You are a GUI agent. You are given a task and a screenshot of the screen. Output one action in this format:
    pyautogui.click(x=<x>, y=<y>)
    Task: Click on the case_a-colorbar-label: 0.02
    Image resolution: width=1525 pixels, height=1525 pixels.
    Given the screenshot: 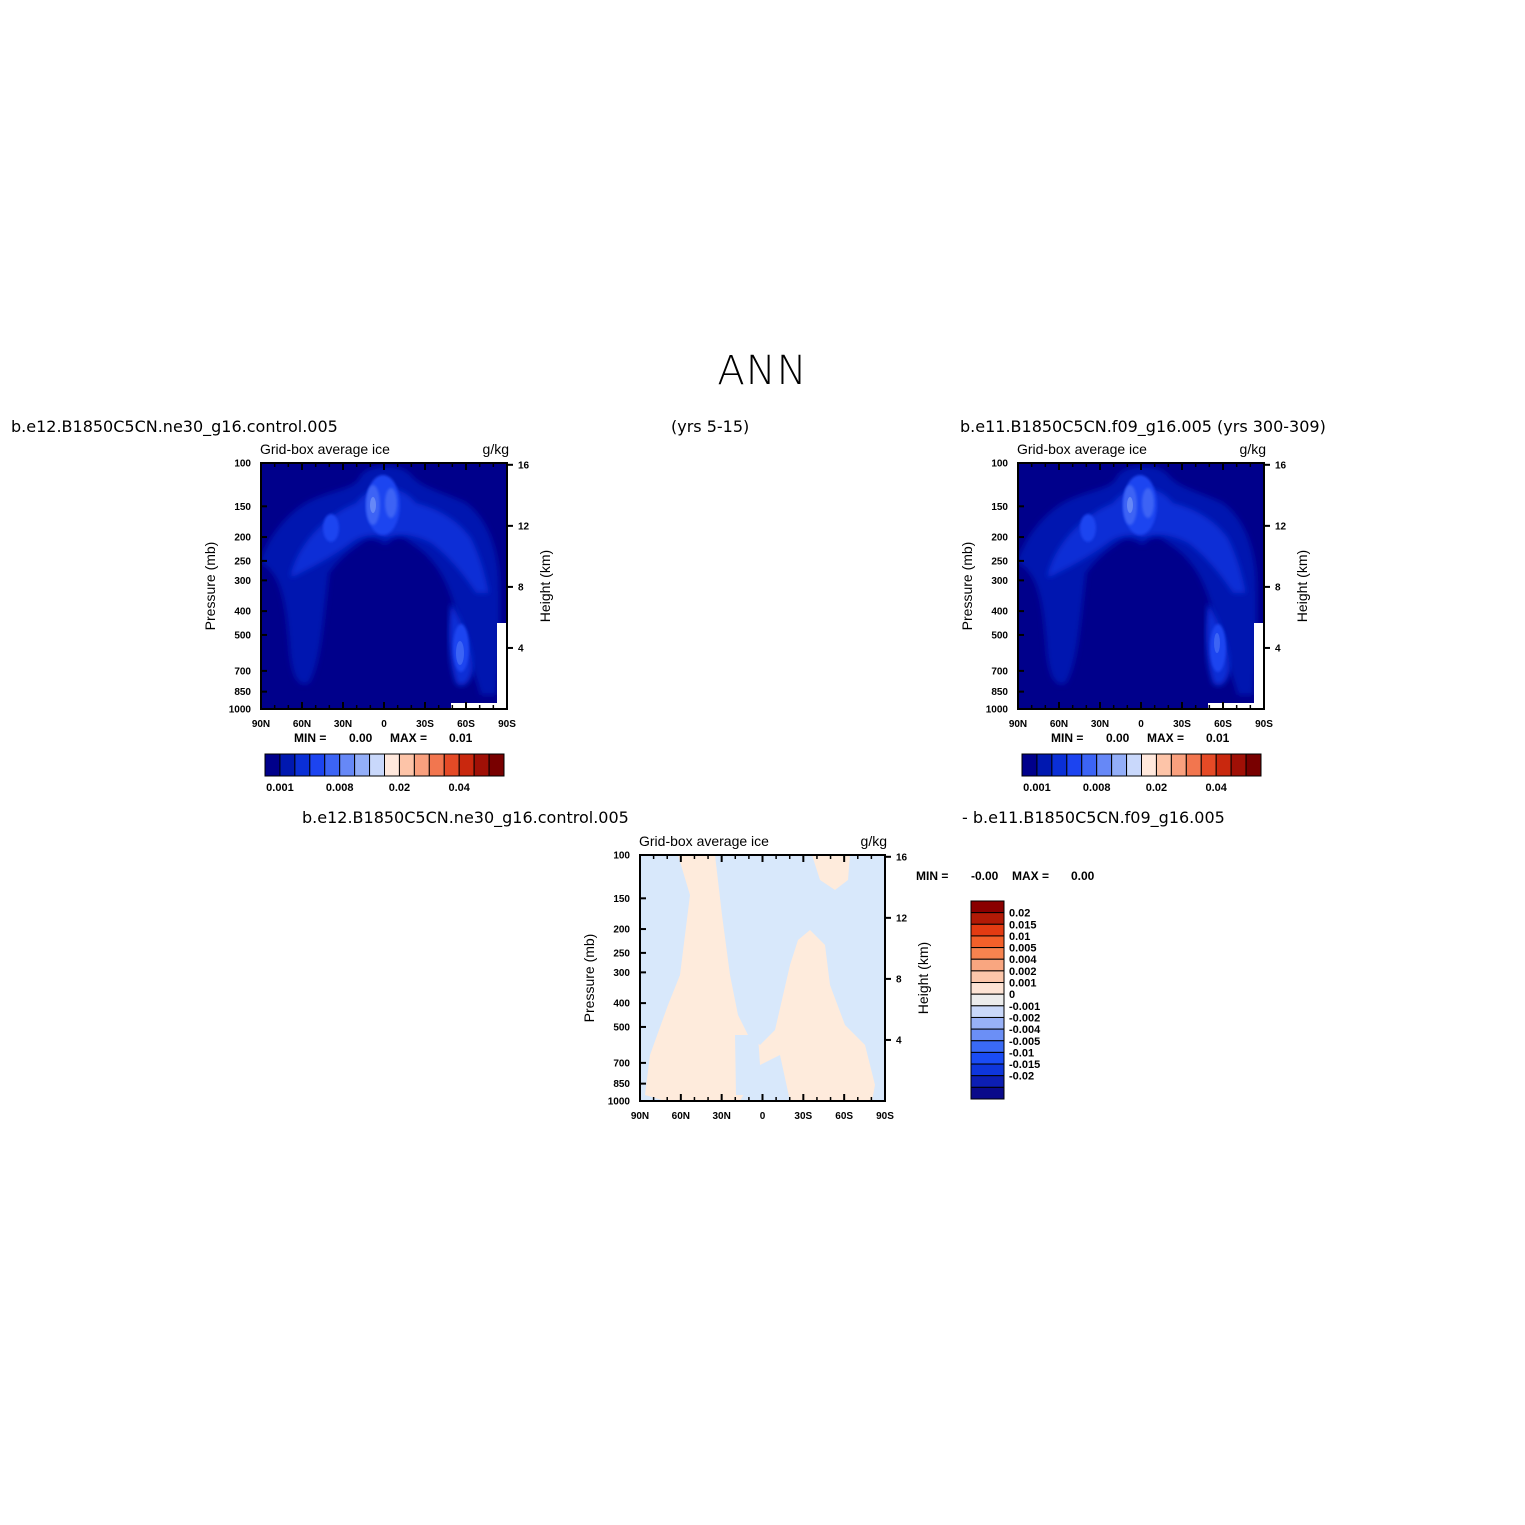 What is the action you would take?
    pyautogui.click(x=399, y=788)
    